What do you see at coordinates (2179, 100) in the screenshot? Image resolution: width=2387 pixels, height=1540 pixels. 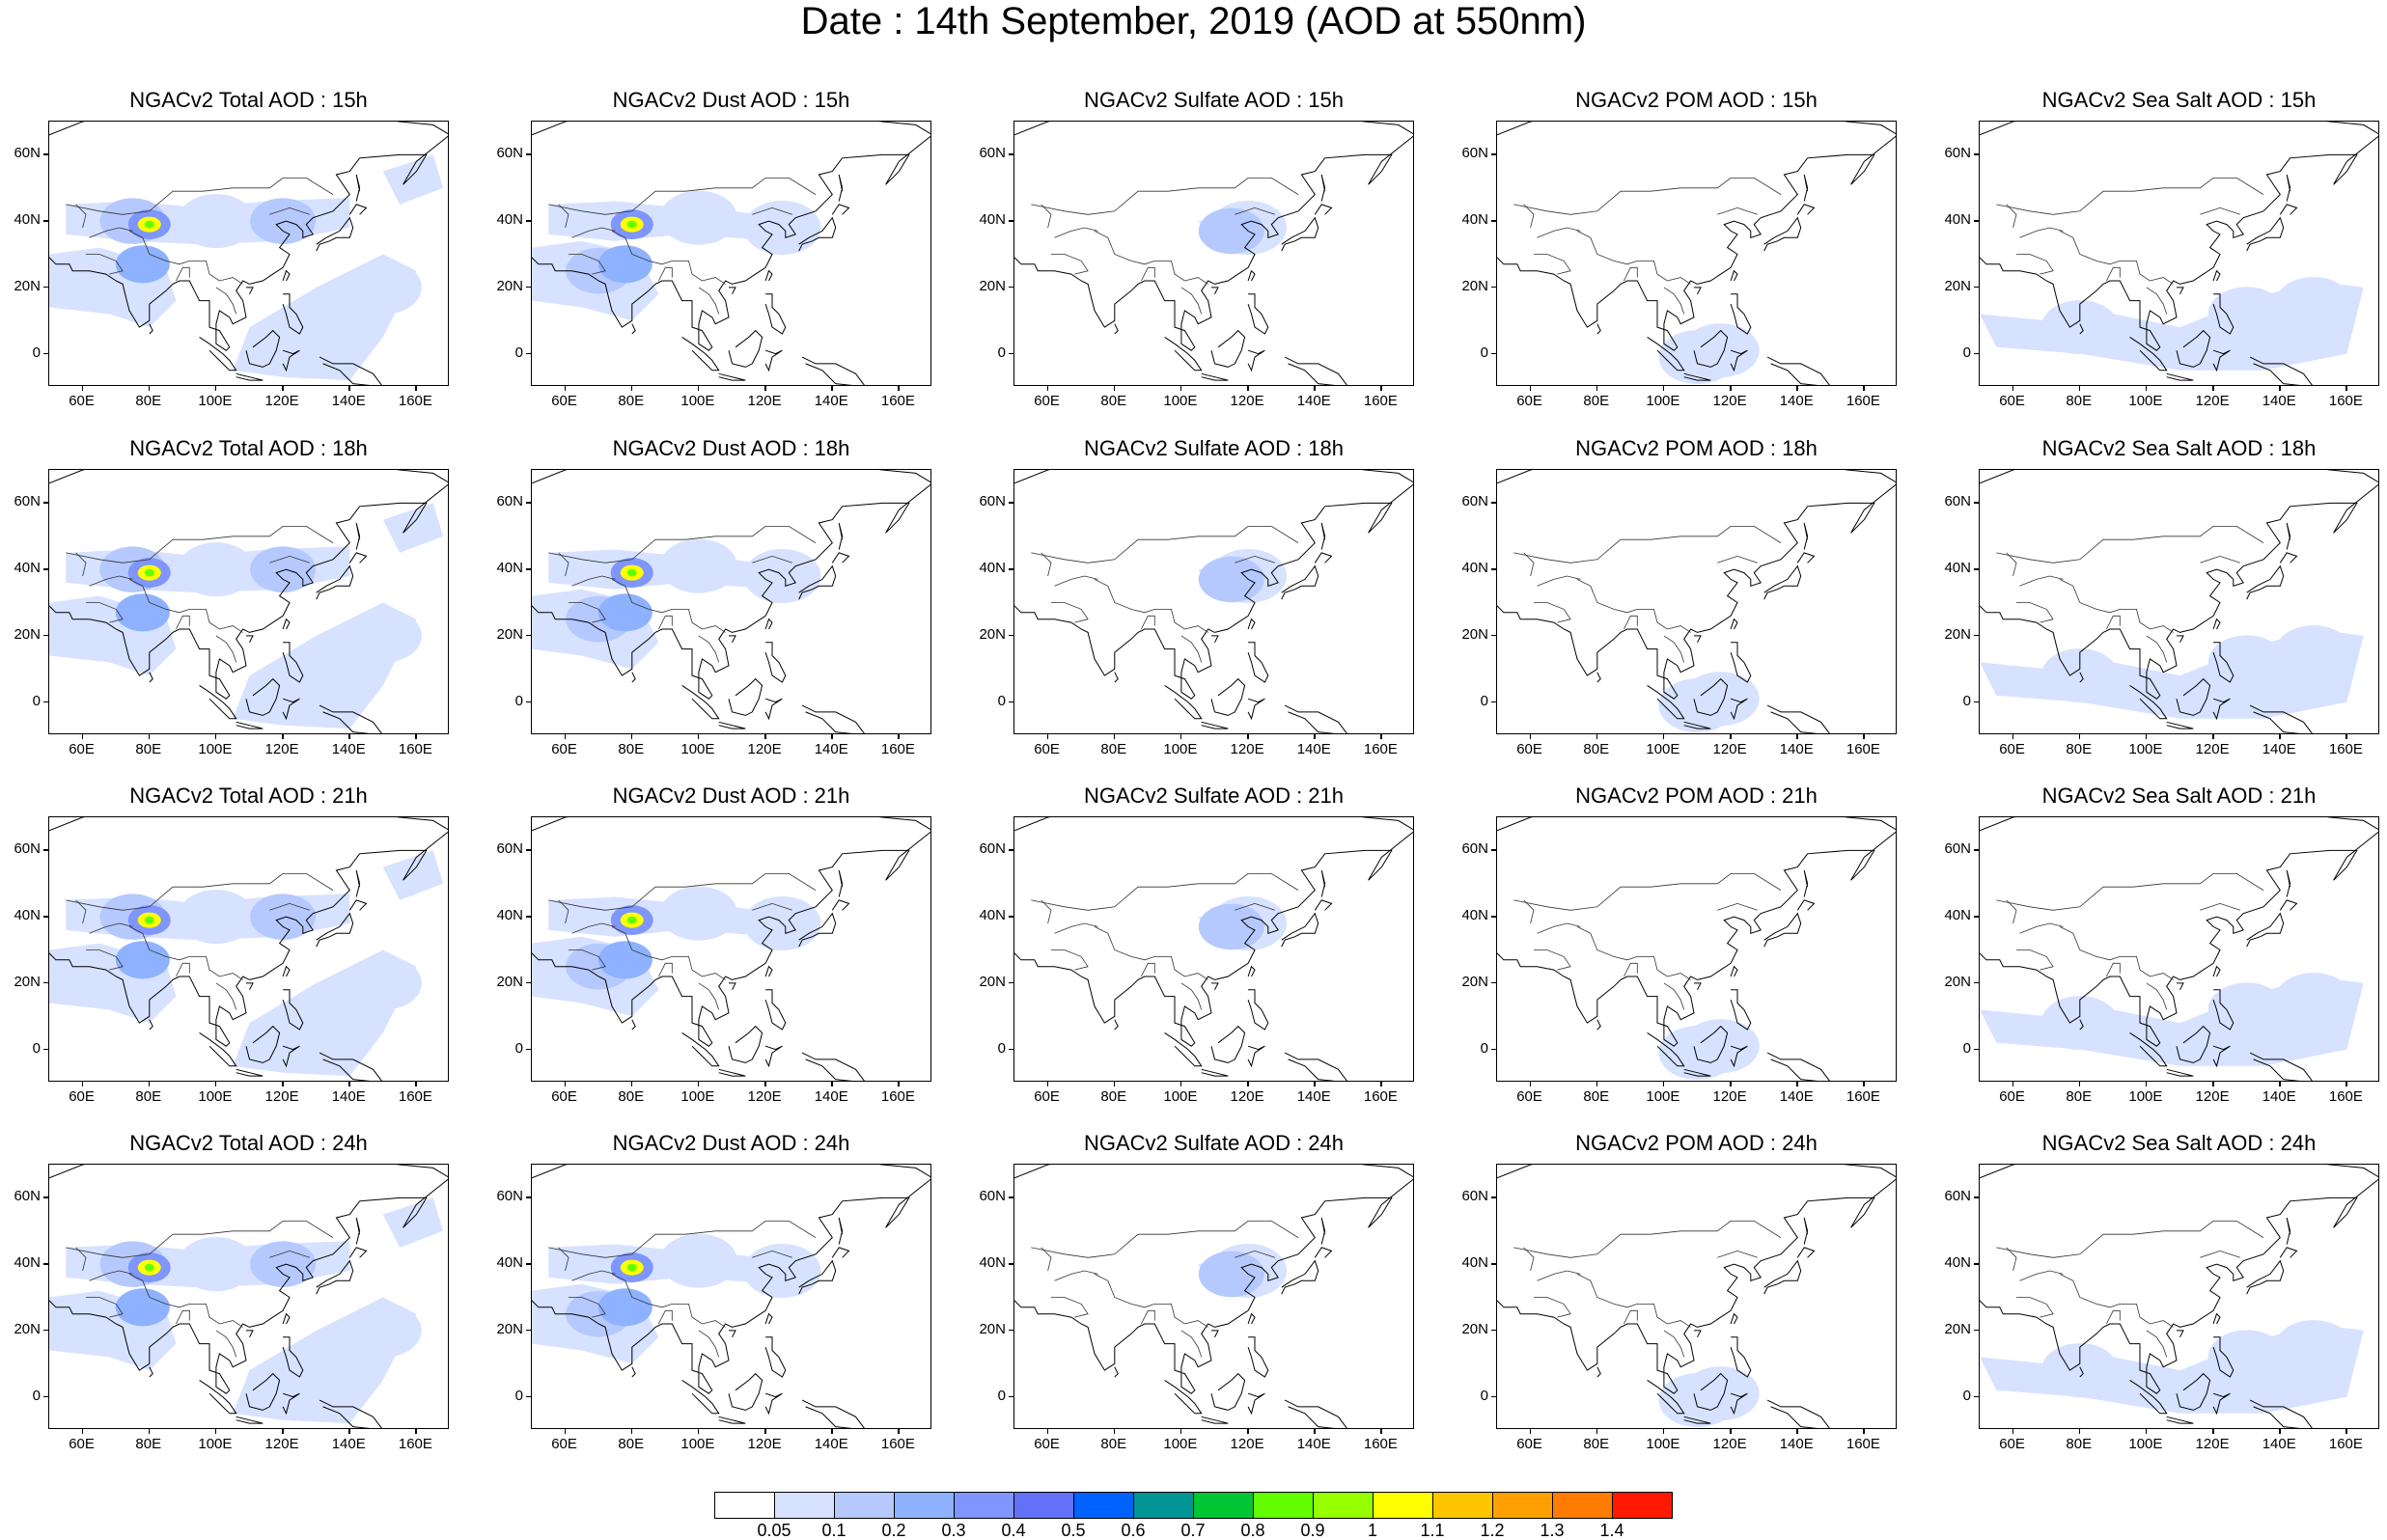 I see `panel-title: NGACv2 Sea Salt AOD : 15h` at bounding box center [2179, 100].